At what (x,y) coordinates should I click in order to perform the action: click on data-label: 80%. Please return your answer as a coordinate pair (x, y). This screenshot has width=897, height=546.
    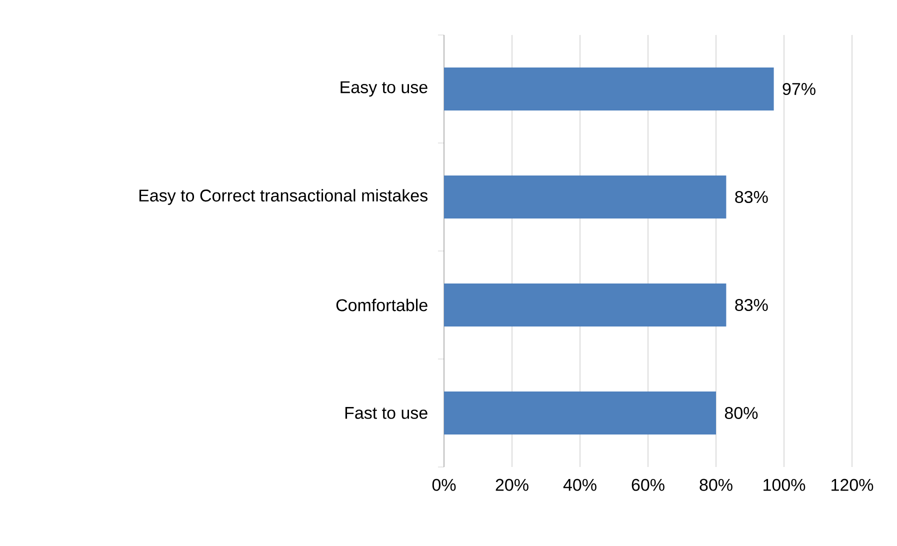
    Looking at the image, I should click on (741, 413).